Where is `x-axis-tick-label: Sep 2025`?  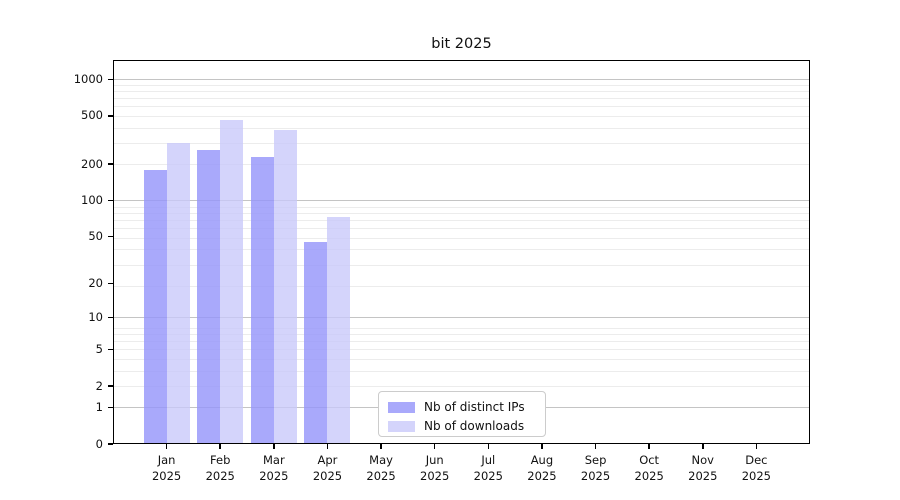 x-axis-tick-label: Sep 2025 is located at coordinates (595, 468).